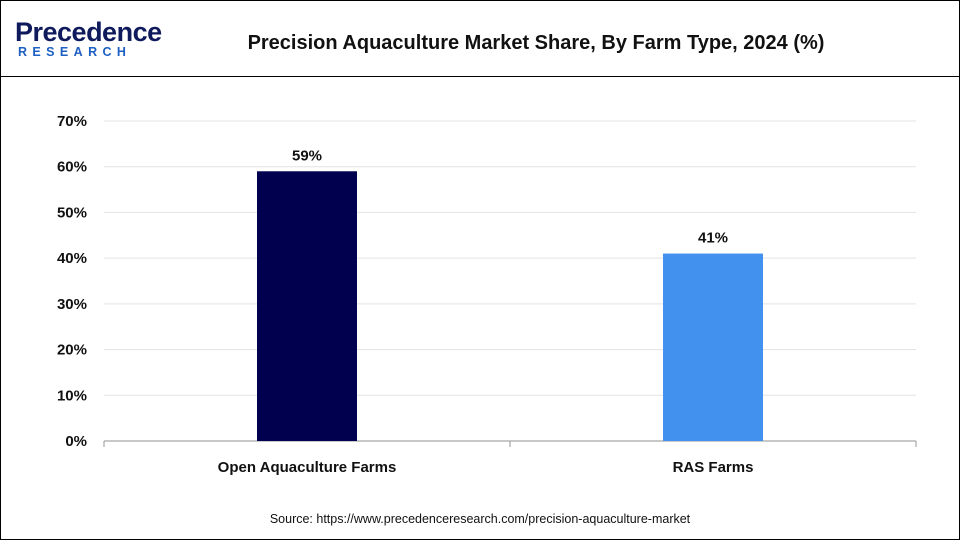  What do you see at coordinates (88, 32) in the screenshot?
I see `logo-wordmark: Precedence` at bounding box center [88, 32].